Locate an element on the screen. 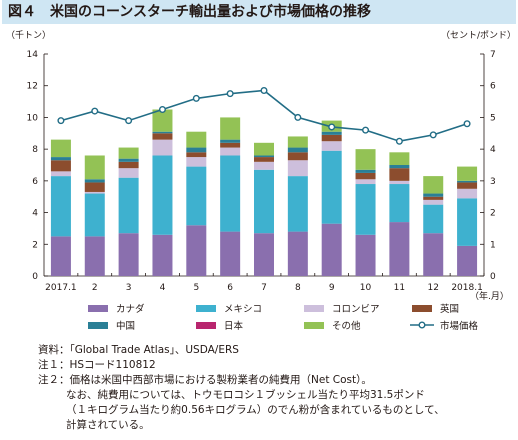  y-tick-label: 8 is located at coordinates (35, 150).